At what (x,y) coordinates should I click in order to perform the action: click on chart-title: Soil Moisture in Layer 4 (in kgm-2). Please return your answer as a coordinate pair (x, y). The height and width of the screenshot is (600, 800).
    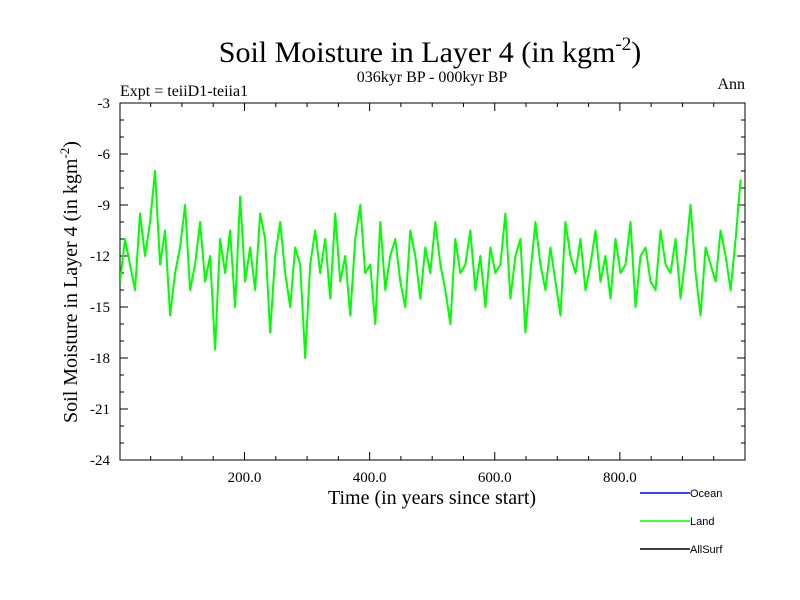
    Looking at the image, I should click on (430, 51).